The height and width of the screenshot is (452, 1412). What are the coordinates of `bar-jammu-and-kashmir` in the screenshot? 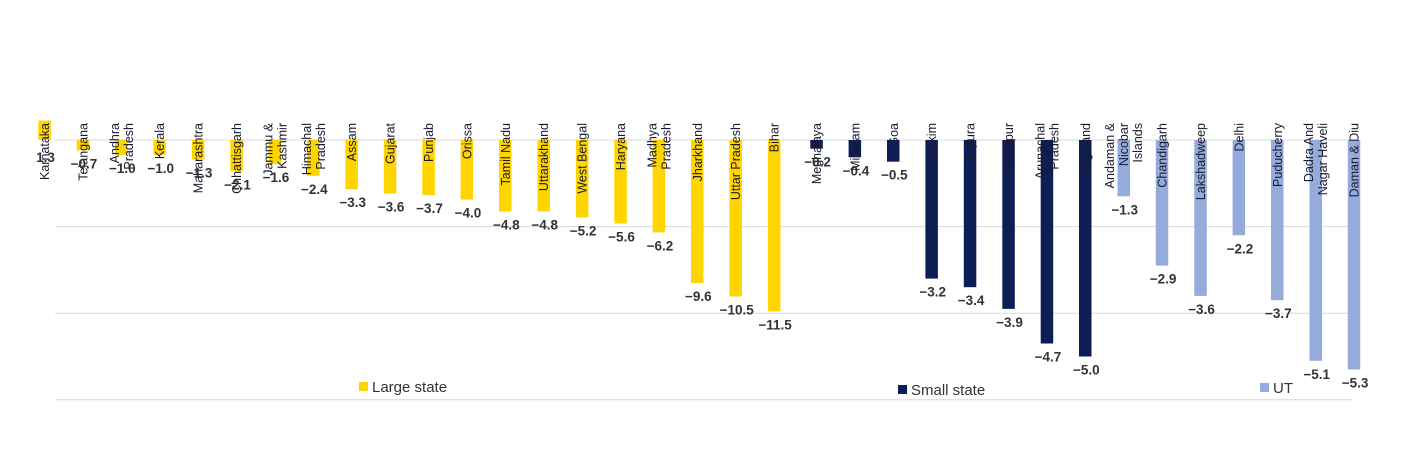 It's located at (275, 152).